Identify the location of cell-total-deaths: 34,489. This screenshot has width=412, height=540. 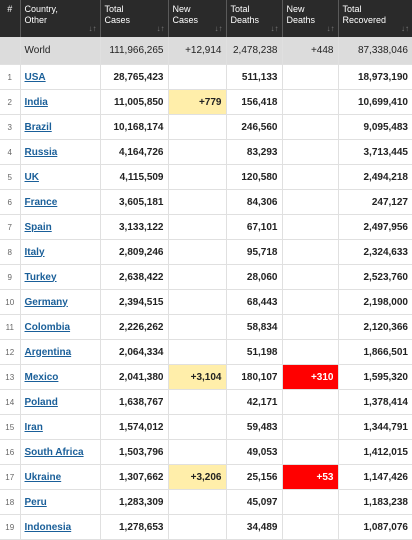
(254, 527).